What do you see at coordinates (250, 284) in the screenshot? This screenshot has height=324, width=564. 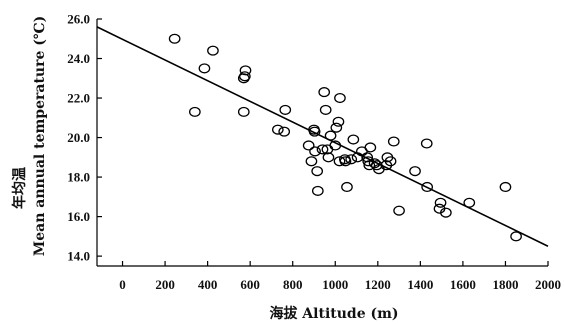 I see `x-tick-label: 600` at bounding box center [250, 284].